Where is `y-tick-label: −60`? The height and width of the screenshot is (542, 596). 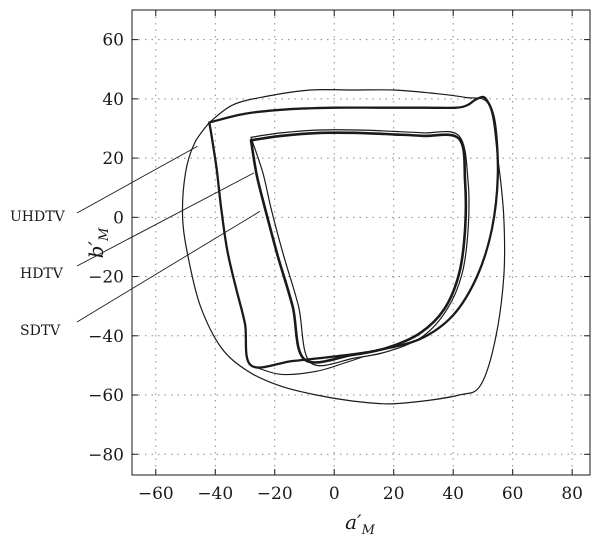
y-tick-label: −60 is located at coordinates (106, 396).